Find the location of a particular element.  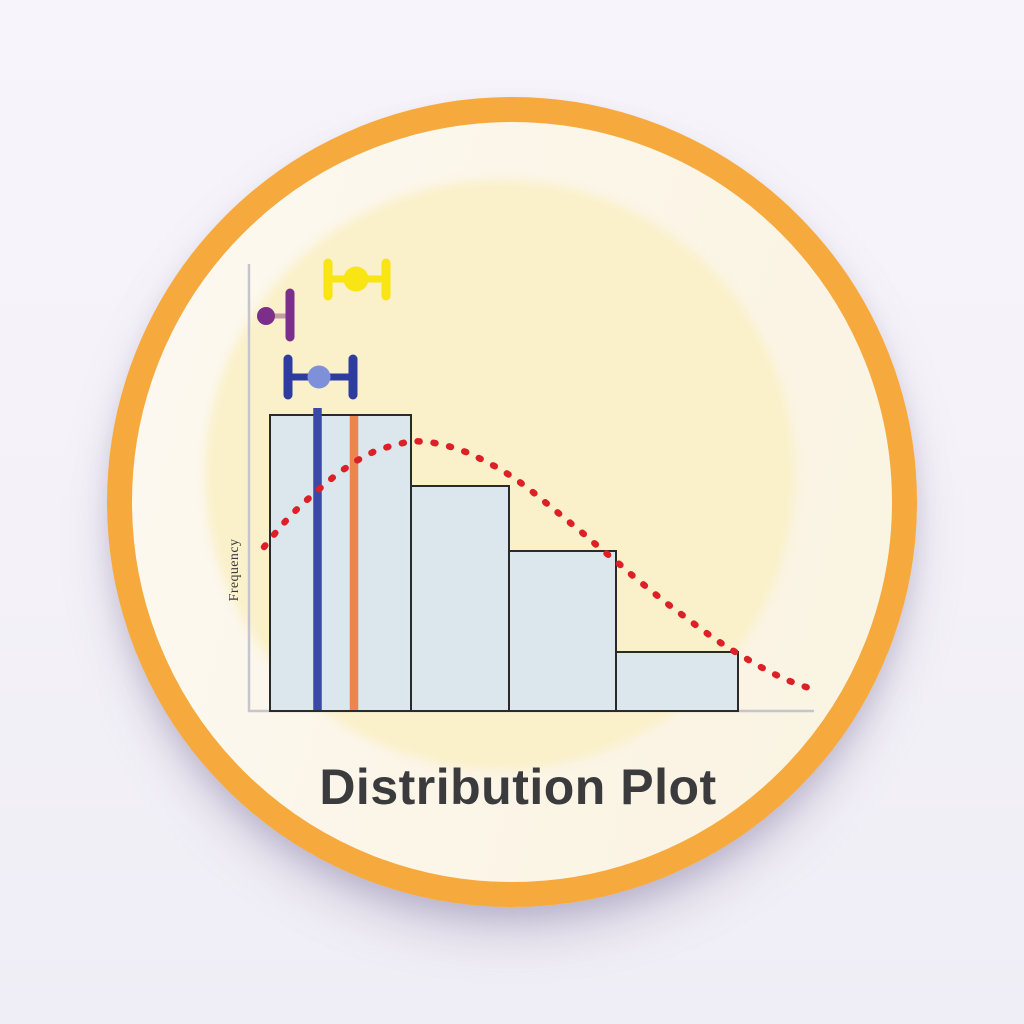

error-bar-blue-dot is located at coordinates (319, 377).